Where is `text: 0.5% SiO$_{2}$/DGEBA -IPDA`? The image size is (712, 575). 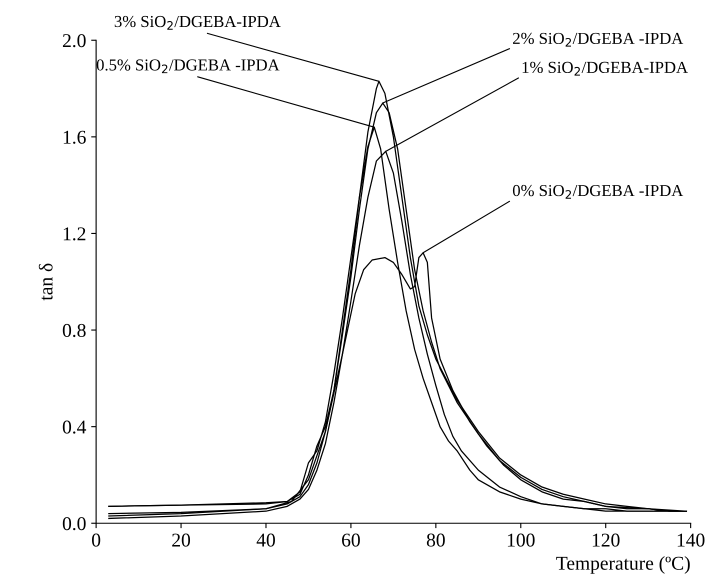
text: 0.5% SiO$_{2}$/DGEBA -IPDA is located at coordinates (188, 66).